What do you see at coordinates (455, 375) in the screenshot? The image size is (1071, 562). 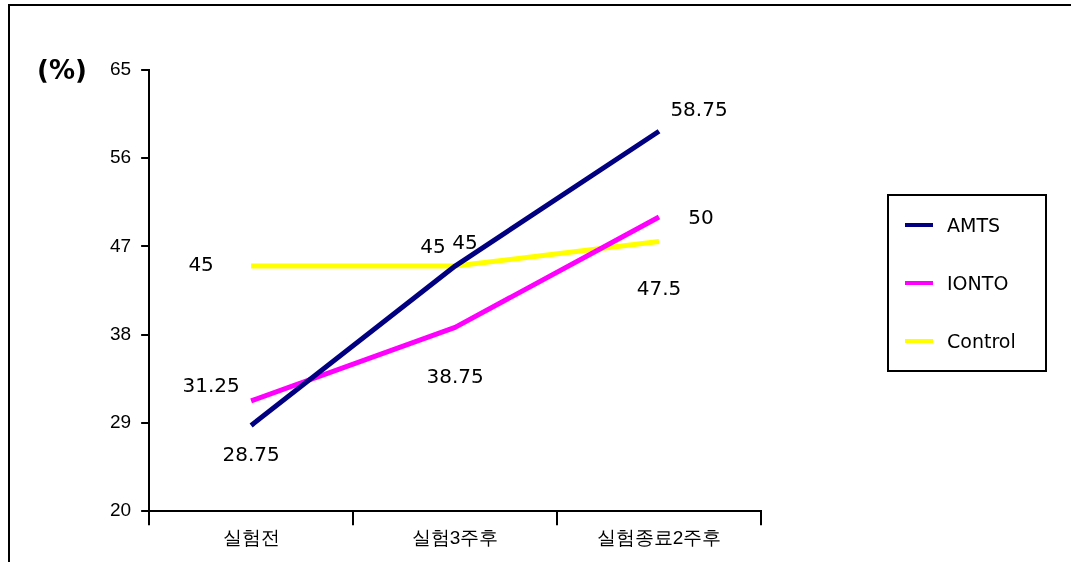 I see `data-label: 38.75` at bounding box center [455, 375].